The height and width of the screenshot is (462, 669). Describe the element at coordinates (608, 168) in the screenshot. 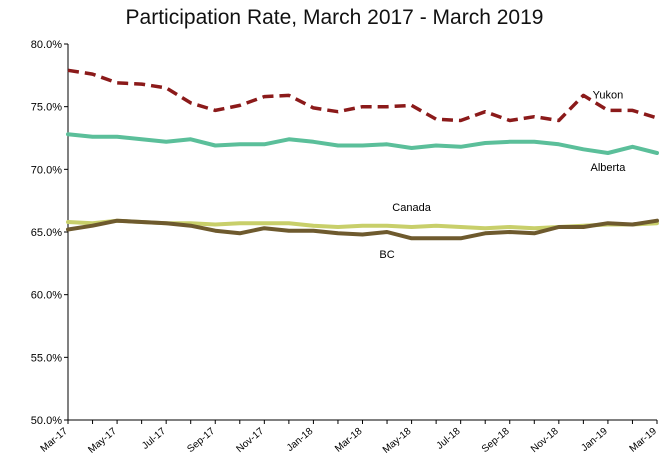

I see `series-label-alberta: Alberta` at that location.